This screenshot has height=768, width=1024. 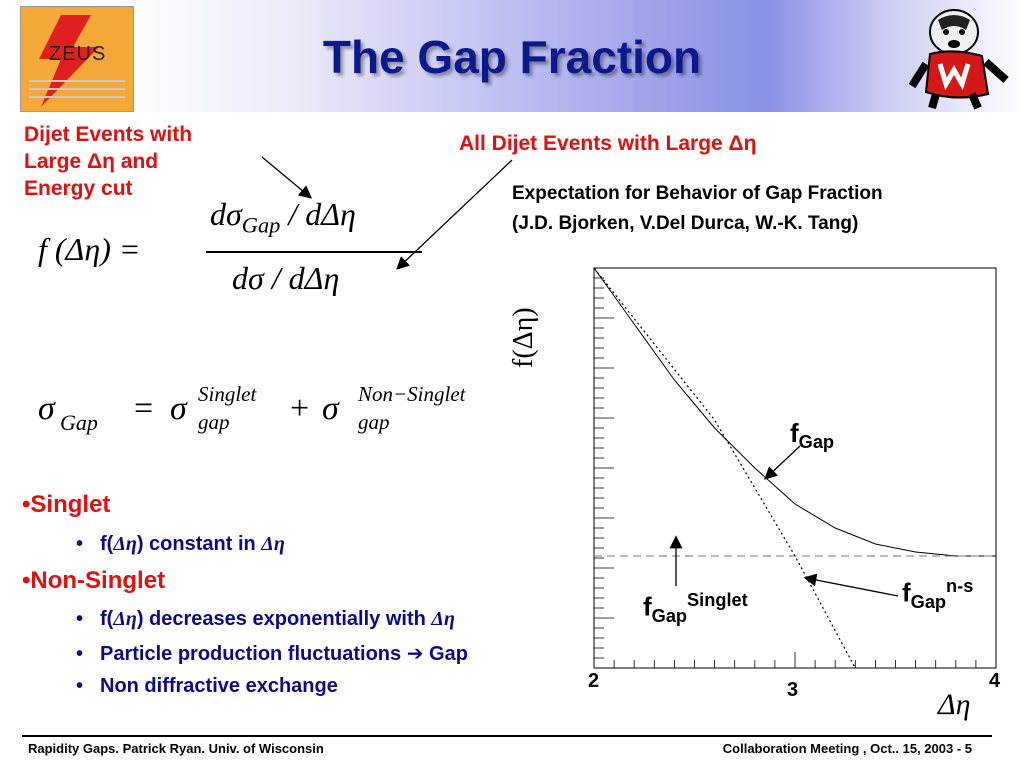 I want to click on formula-numerator: dσGap / dΔη, so click(x=283, y=217).